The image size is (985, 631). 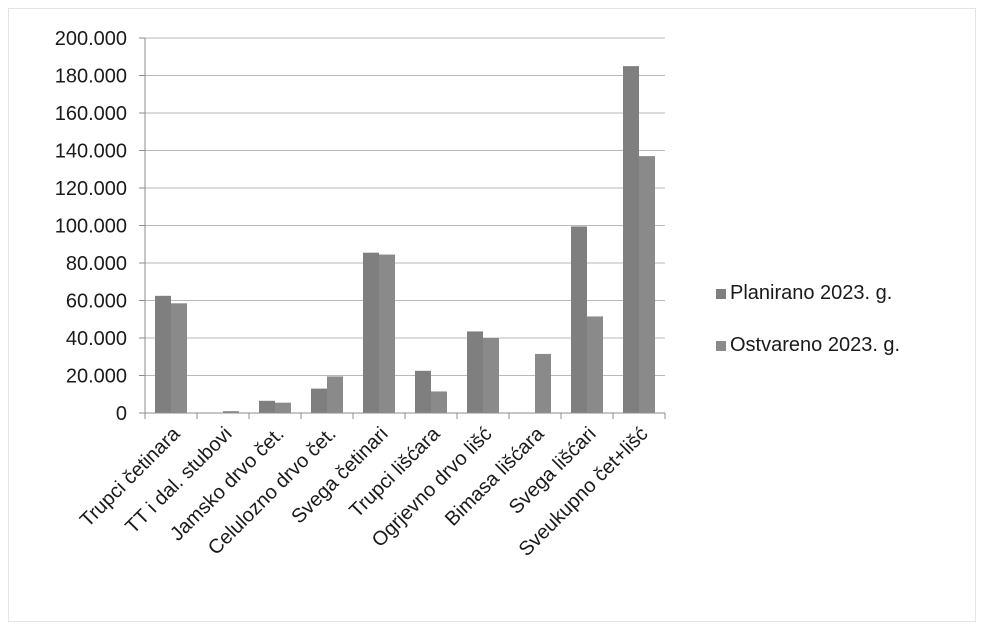 What do you see at coordinates (808, 319) in the screenshot?
I see `legend: Planirano 2023. g. Ostvareno 2023. g.` at bounding box center [808, 319].